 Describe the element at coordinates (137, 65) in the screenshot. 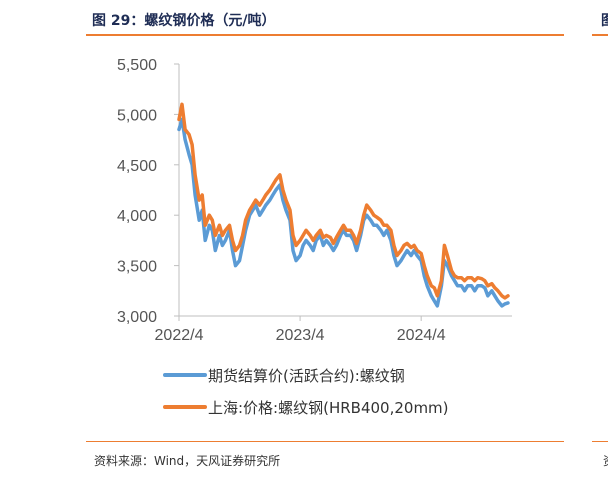

I see `y-tick-label: 5,500` at that location.